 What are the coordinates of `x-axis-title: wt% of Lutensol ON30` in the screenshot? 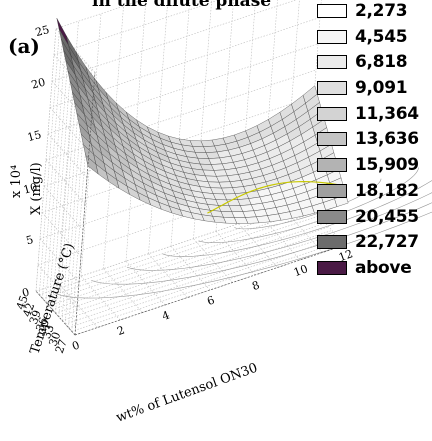 It's located at (186, 393).